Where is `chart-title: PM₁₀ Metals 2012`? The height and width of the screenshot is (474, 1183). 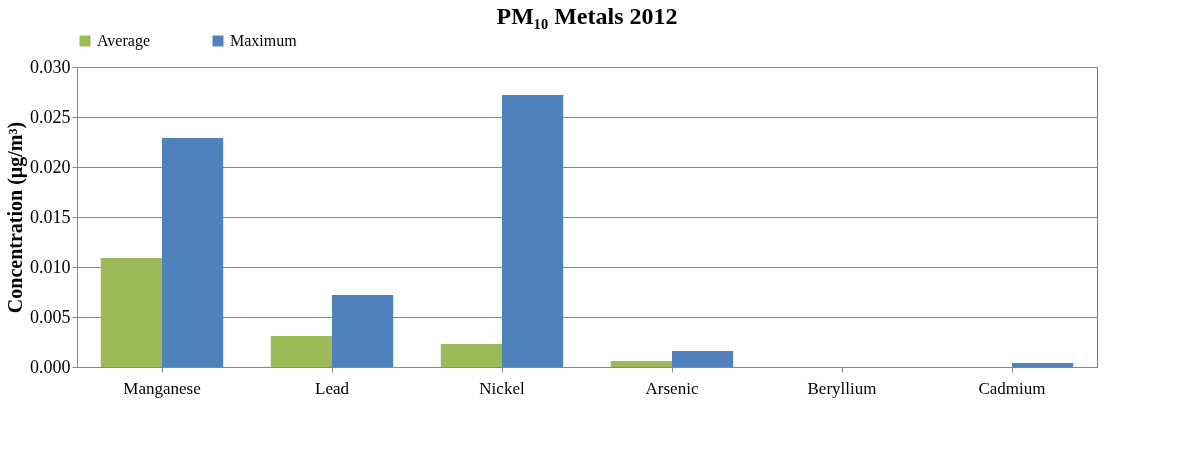
chart-title: PM₁₀ Metals 2012 is located at coordinates (587, 16).